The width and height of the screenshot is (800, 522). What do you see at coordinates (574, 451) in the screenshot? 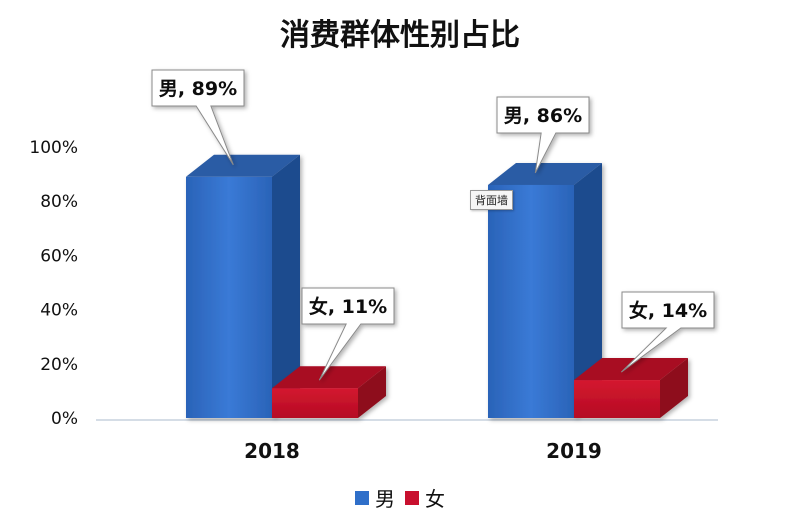
I see `x-tick-label: 2019` at bounding box center [574, 451].